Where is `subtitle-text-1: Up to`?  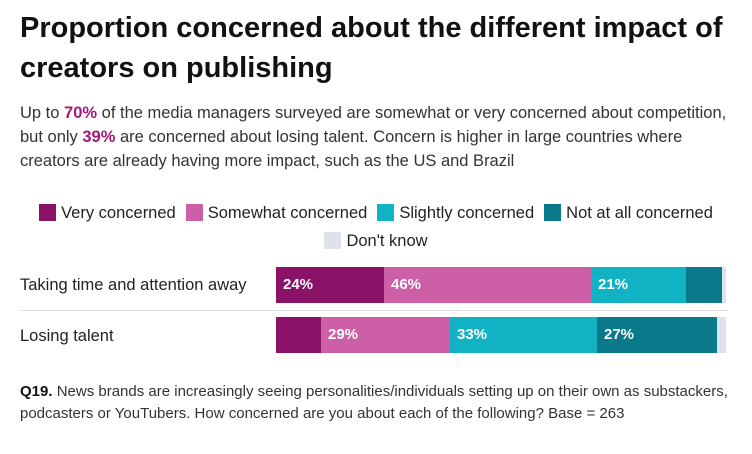
subtitle-text-1: Up to is located at coordinates (42, 113).